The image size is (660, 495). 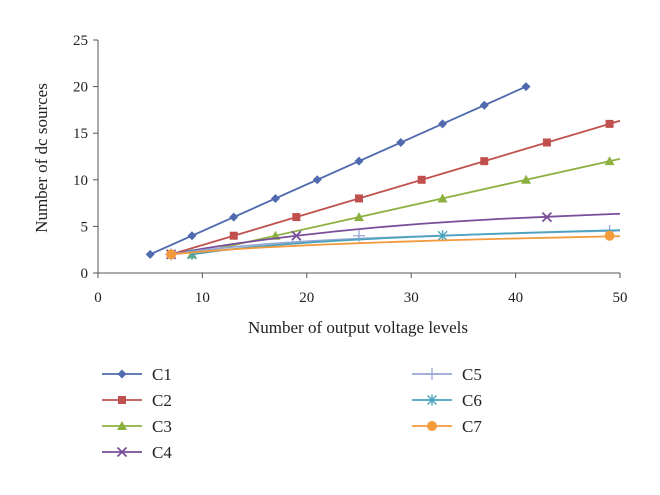 I want to click on x-axis-title: Number of output voltage levels, so click(x=358, y=327).